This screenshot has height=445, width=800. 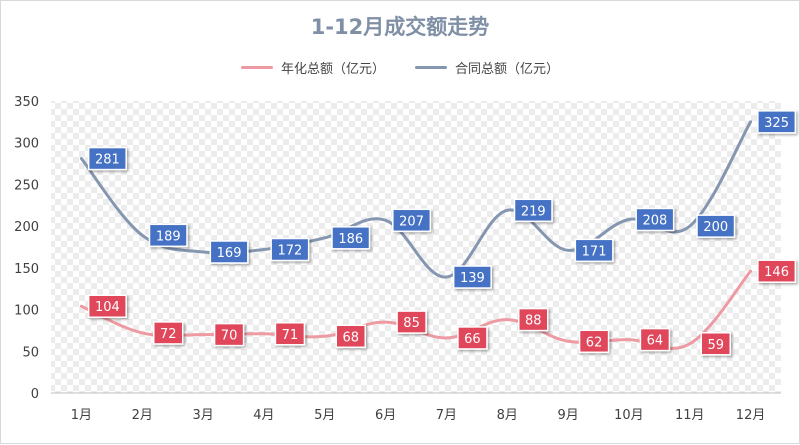 What do you see at coordinates (567, 415) in the screenshot?
I see `x-tick-label: 9月` at bounding box center [567, 415].